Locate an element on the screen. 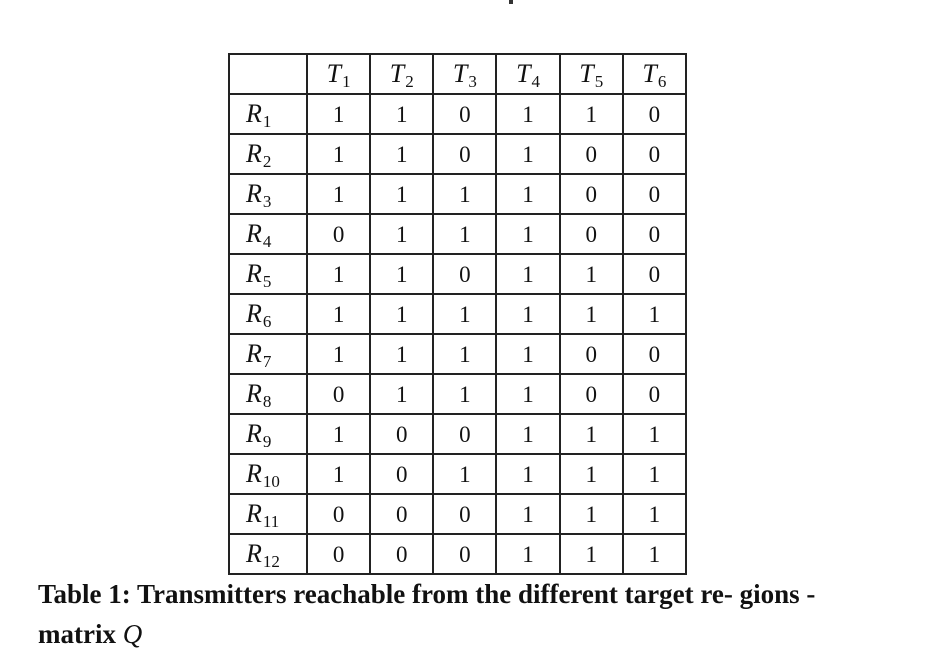 This screenshot has width=930, height=661. stray-mark is located at coordinates (511, 2).